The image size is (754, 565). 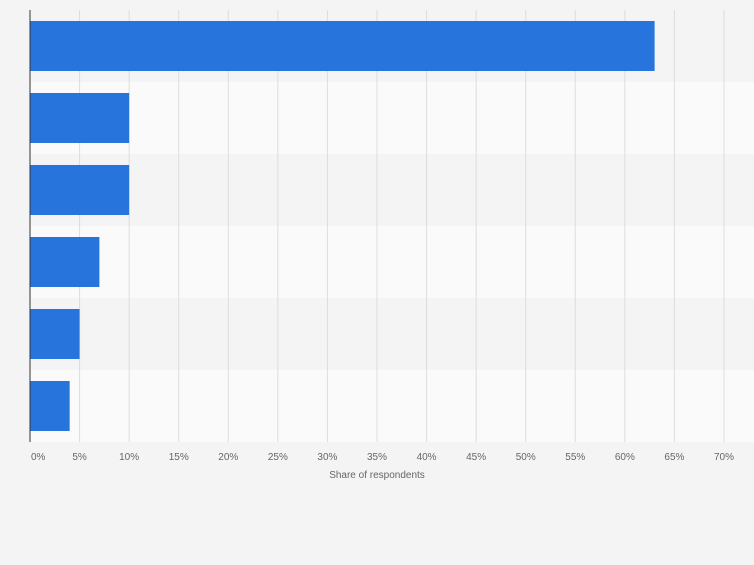 What do you see at coordinates (526, 457) in the screenshot?
I see `x-tick-label: 50%` at bounding box center [526, 457].